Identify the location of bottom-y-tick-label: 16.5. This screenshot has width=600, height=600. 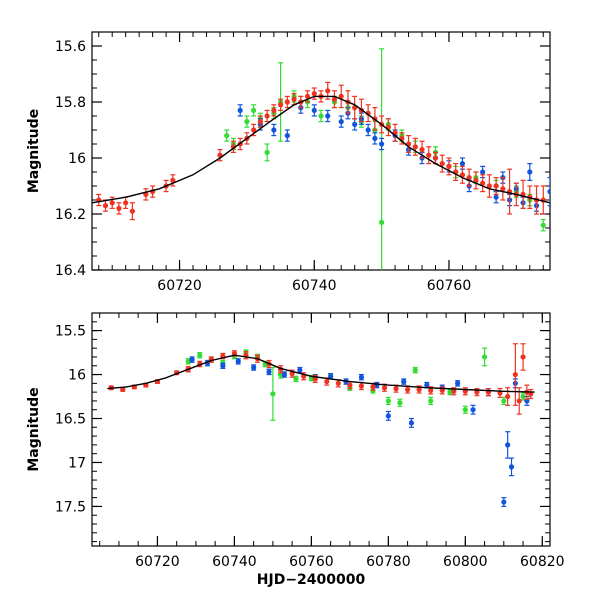
(70, 420).